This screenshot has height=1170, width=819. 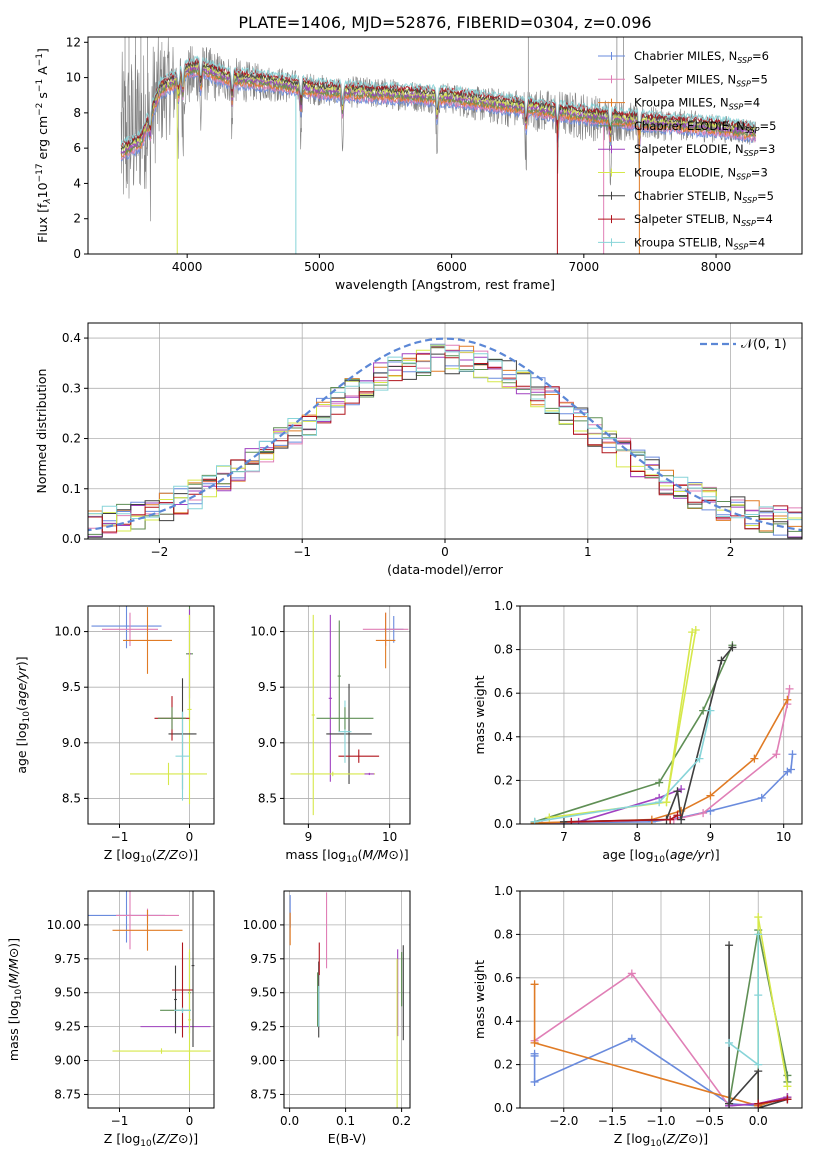 I want to click on age-vs-Z-ytick-label: 9.5, so click(x=71, y=687).